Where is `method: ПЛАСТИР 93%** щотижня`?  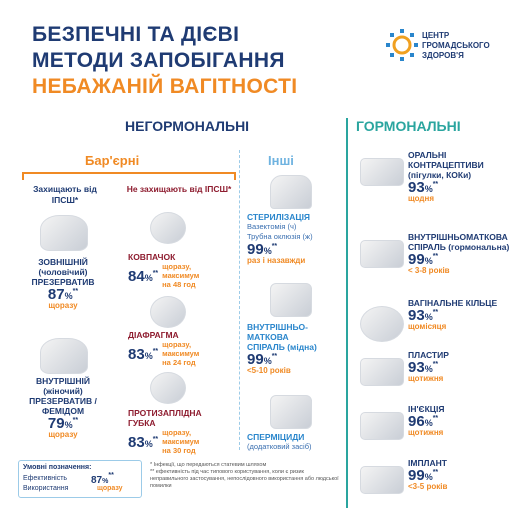
method: ПЛАСТИР 93%** щотижня is located at coordinates (467, 367).